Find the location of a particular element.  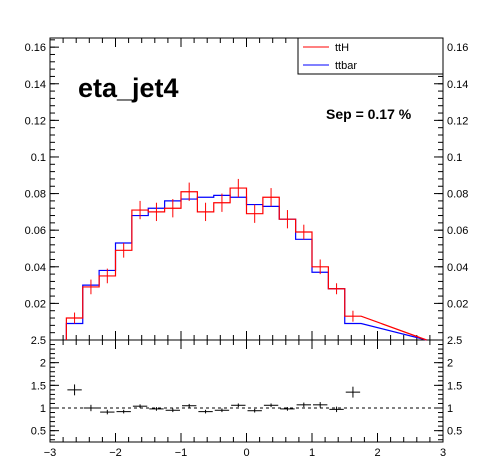

separation-annotation: Sep = 0.17 % is located at coordinates (369, 114).